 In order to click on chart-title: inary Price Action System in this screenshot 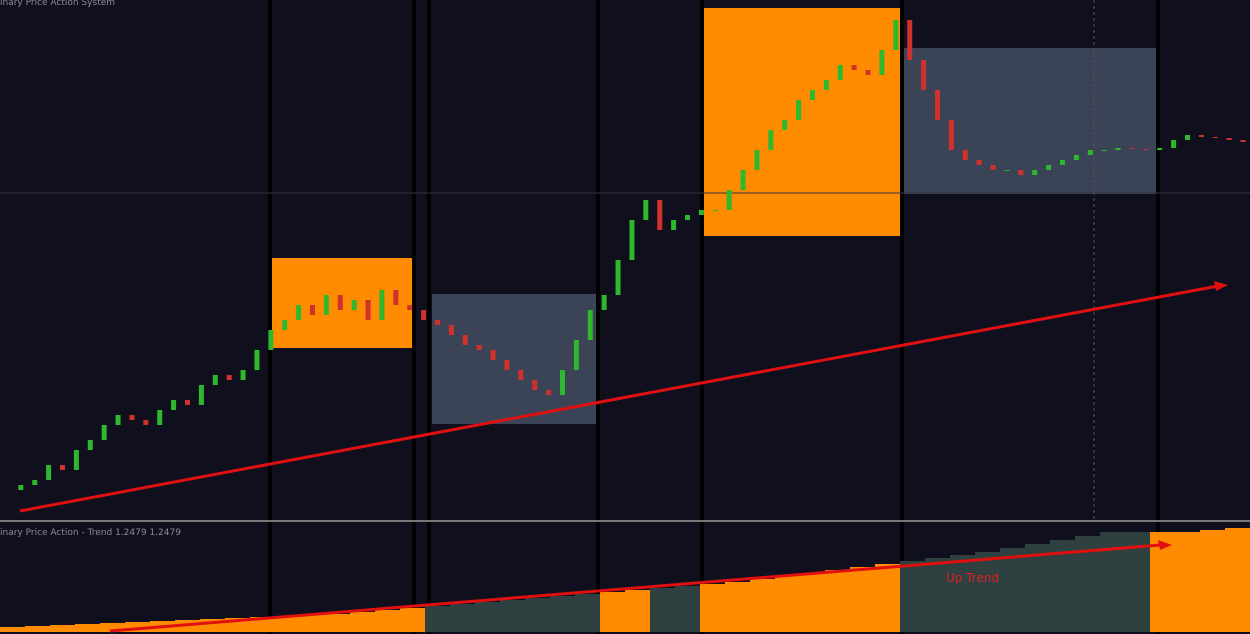, I will do `click(57, 4)`.